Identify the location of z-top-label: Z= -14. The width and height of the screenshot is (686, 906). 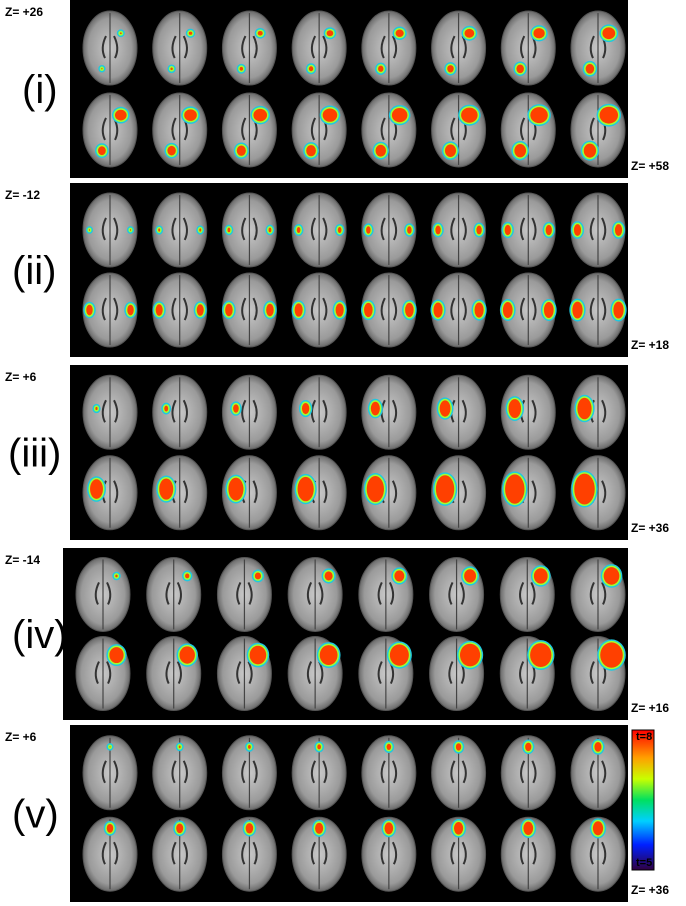
(22, 560).